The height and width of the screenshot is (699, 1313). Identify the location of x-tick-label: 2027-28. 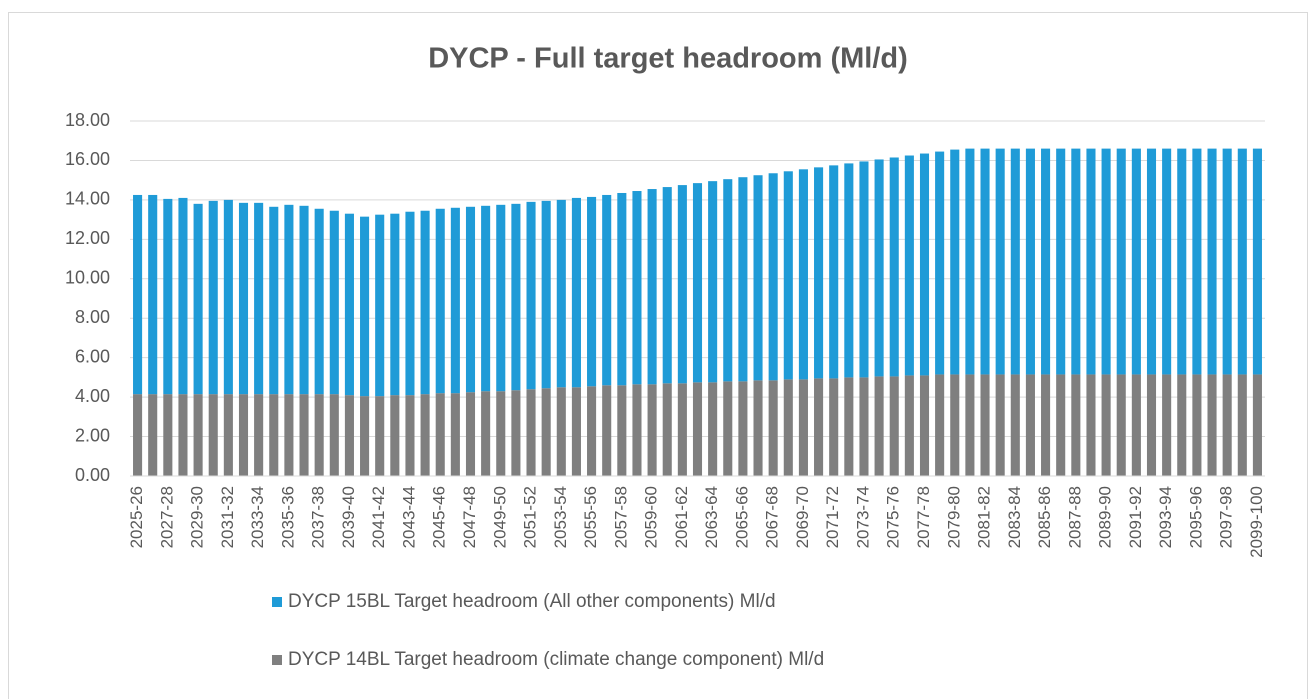
(166, 517).